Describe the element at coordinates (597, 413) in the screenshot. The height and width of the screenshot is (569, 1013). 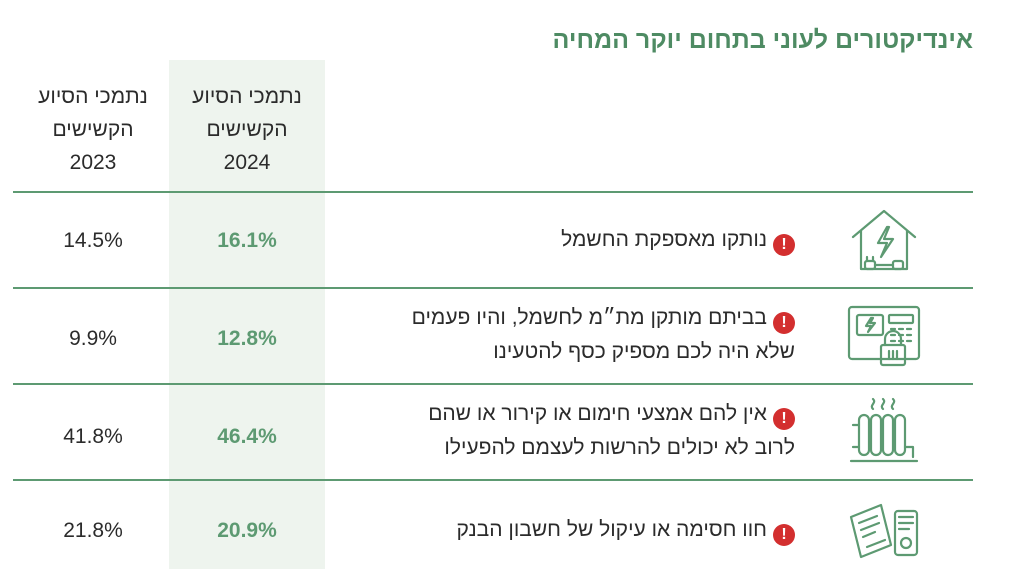
I see `indicator-line: אין להם אמצעי חימום או קירור או שהם` at that location.